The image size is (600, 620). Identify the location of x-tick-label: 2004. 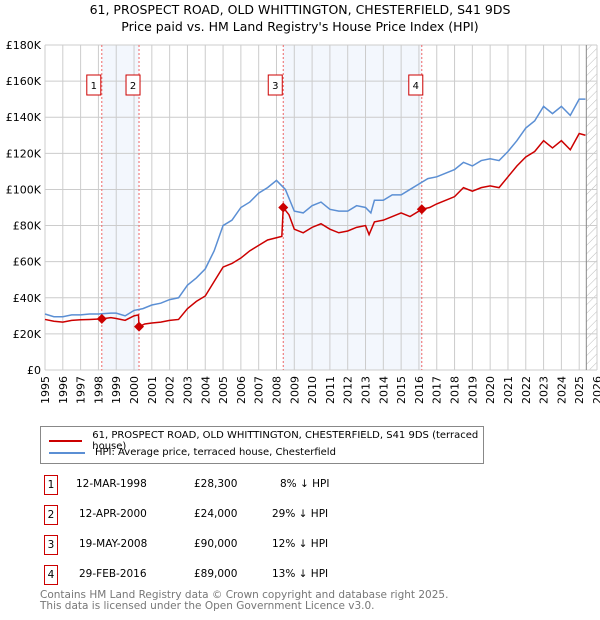
(205, 390).